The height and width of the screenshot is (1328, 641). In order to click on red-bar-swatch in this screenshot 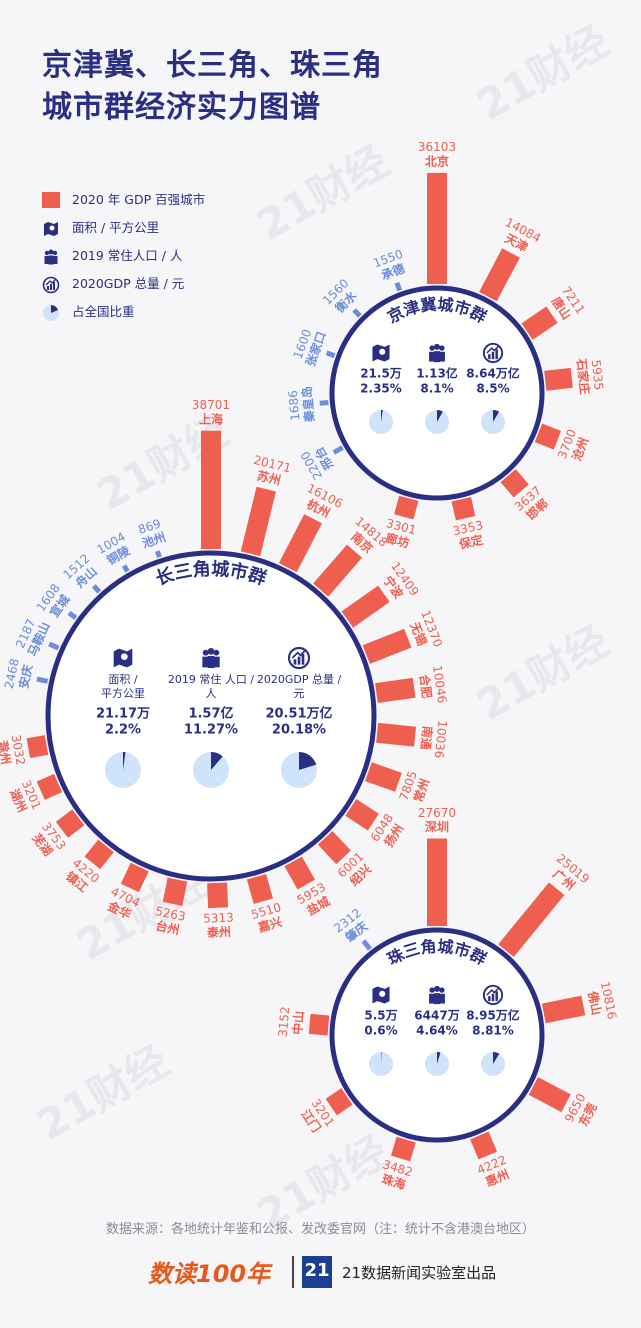, I will do `click(51, 200)`.